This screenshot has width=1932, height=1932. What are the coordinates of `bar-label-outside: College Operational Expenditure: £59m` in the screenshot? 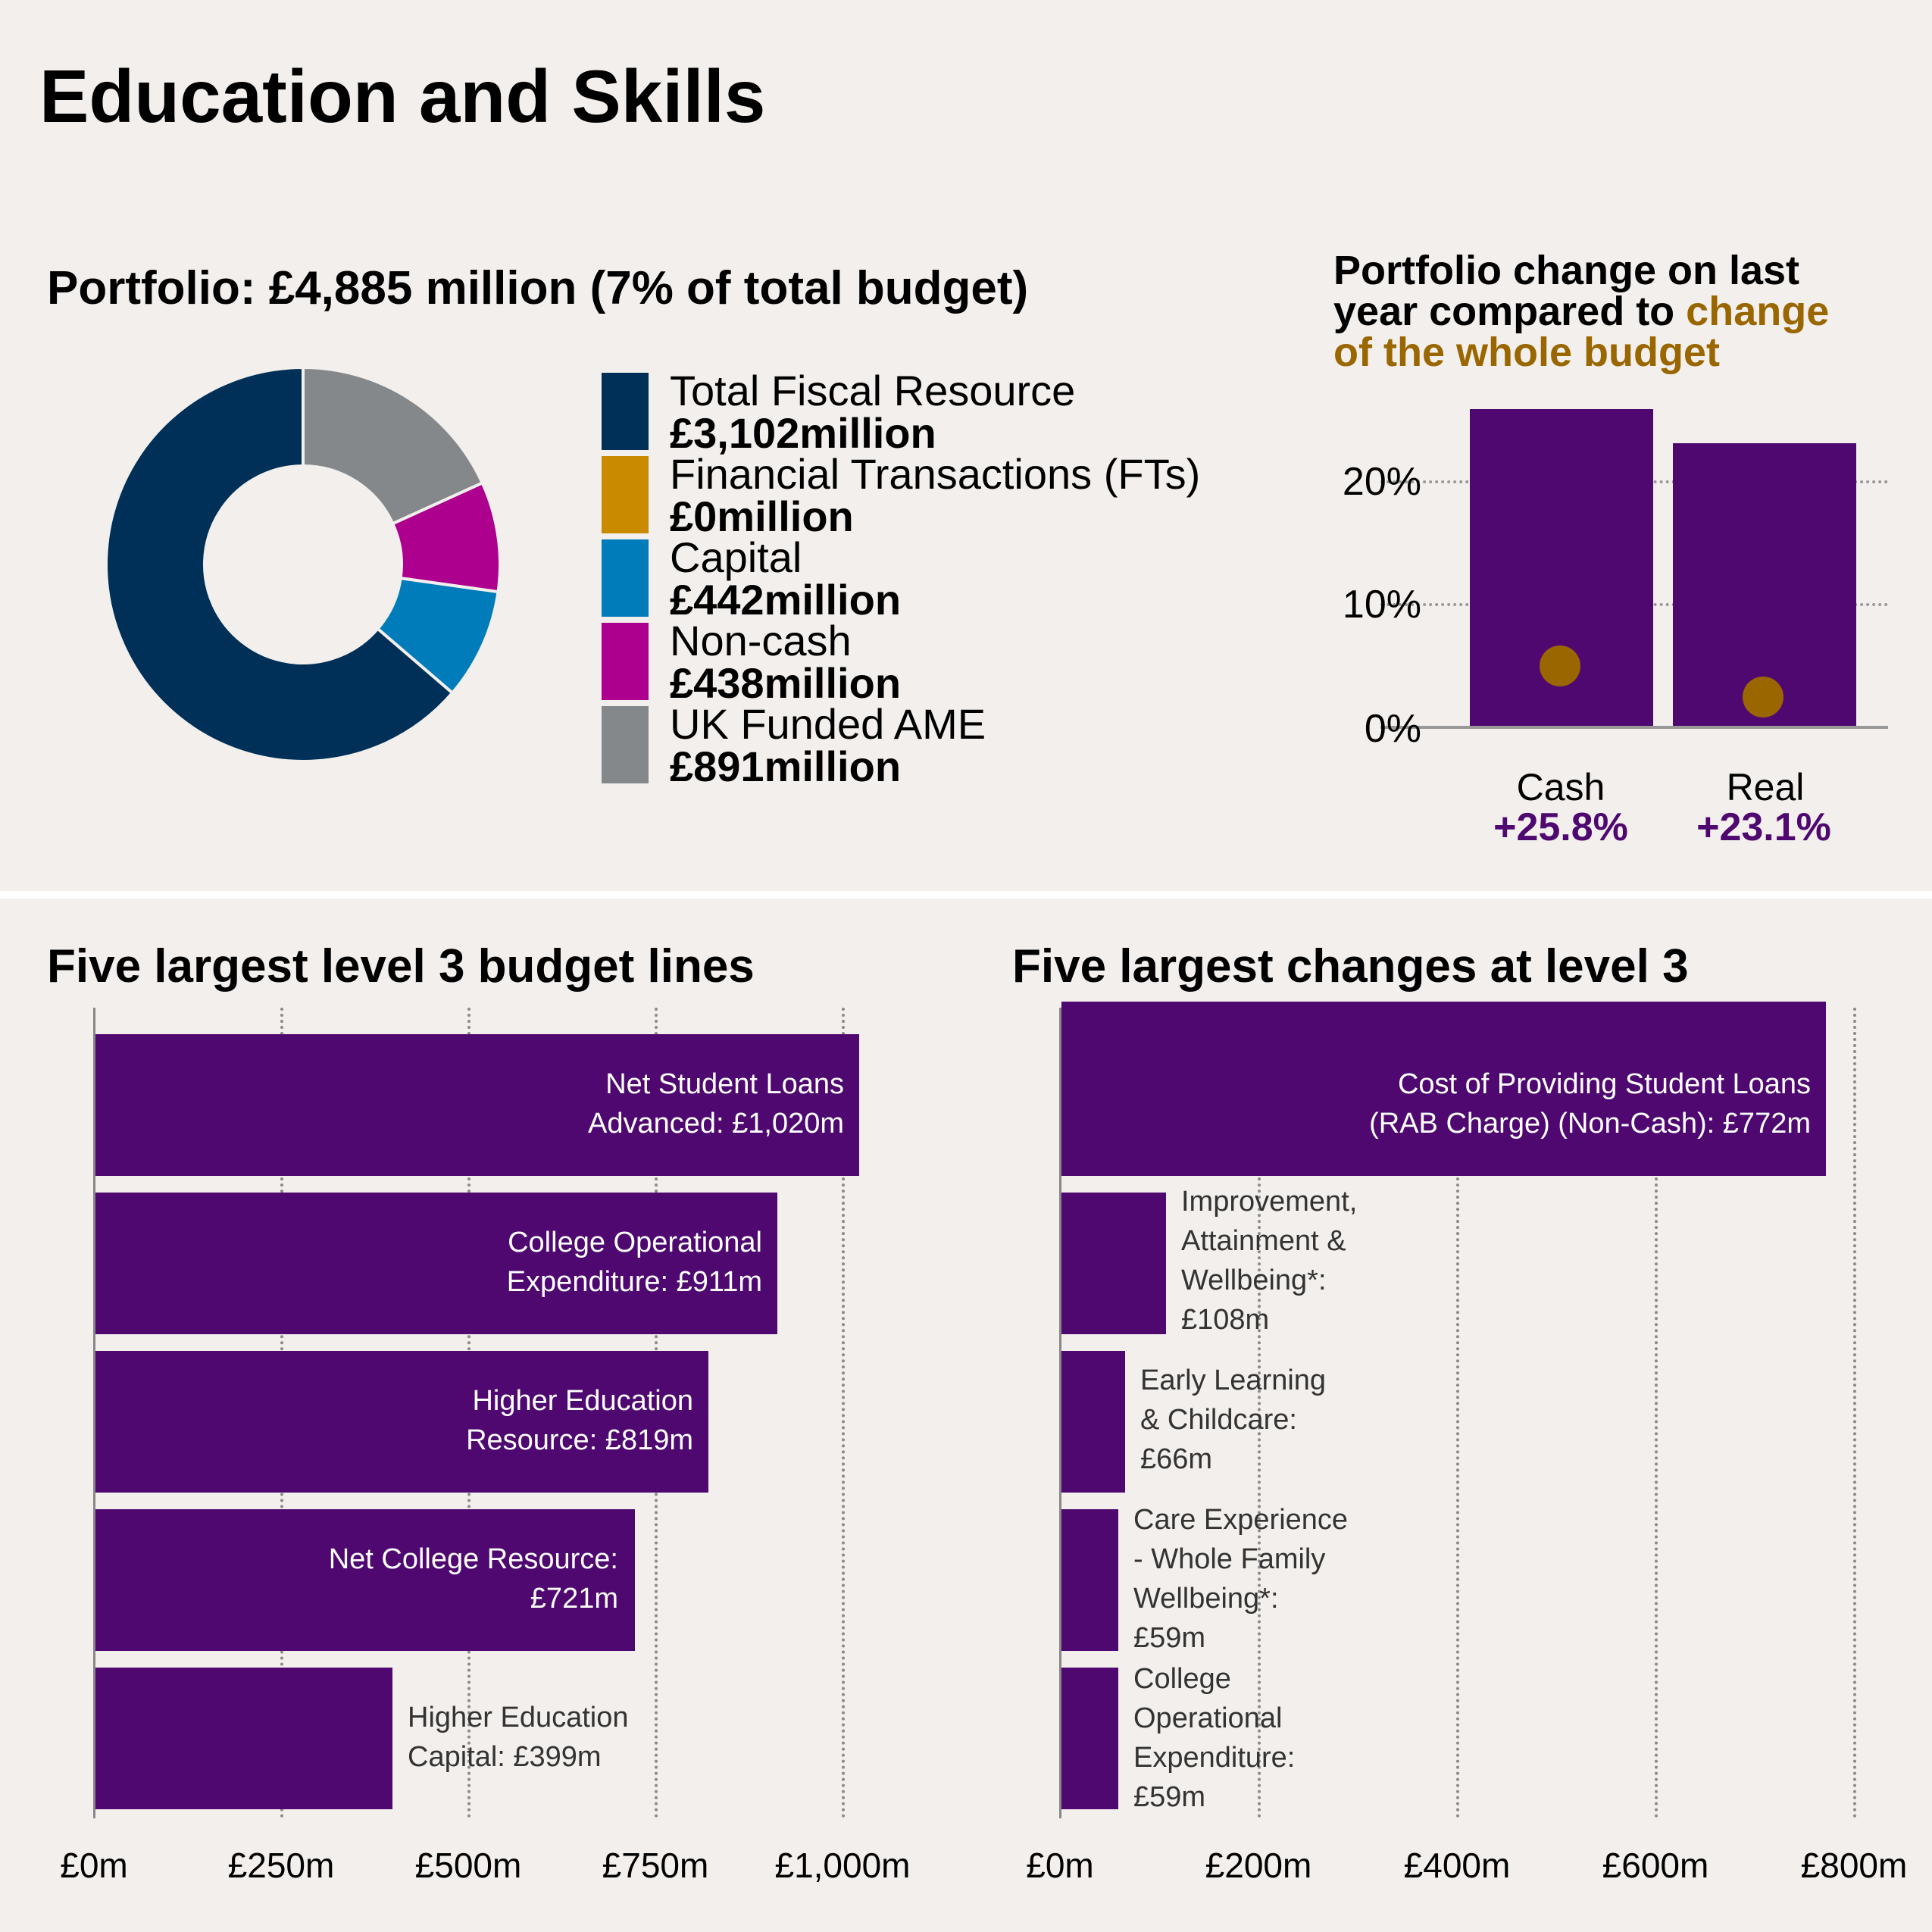 It's located at (1284, 1738).